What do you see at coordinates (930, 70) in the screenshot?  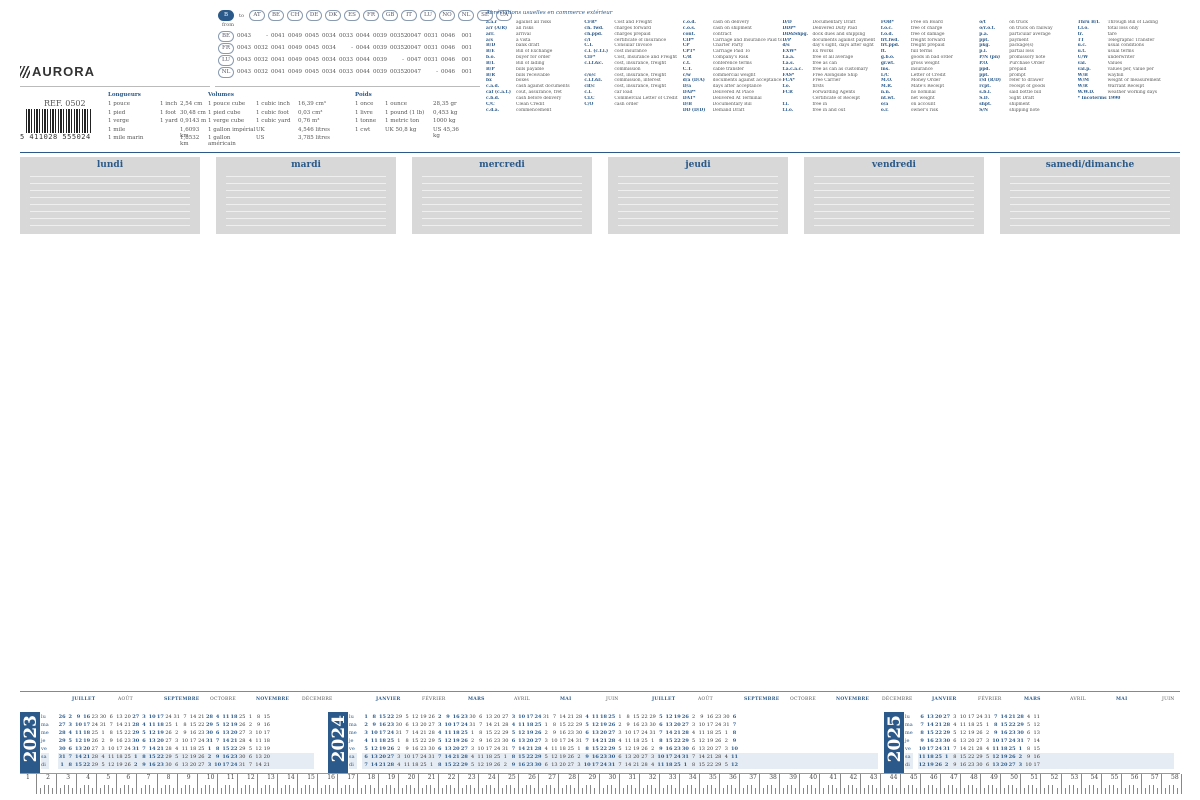 I see `abbreviation-item: ins. insurance` at bounding box center [930, 70].